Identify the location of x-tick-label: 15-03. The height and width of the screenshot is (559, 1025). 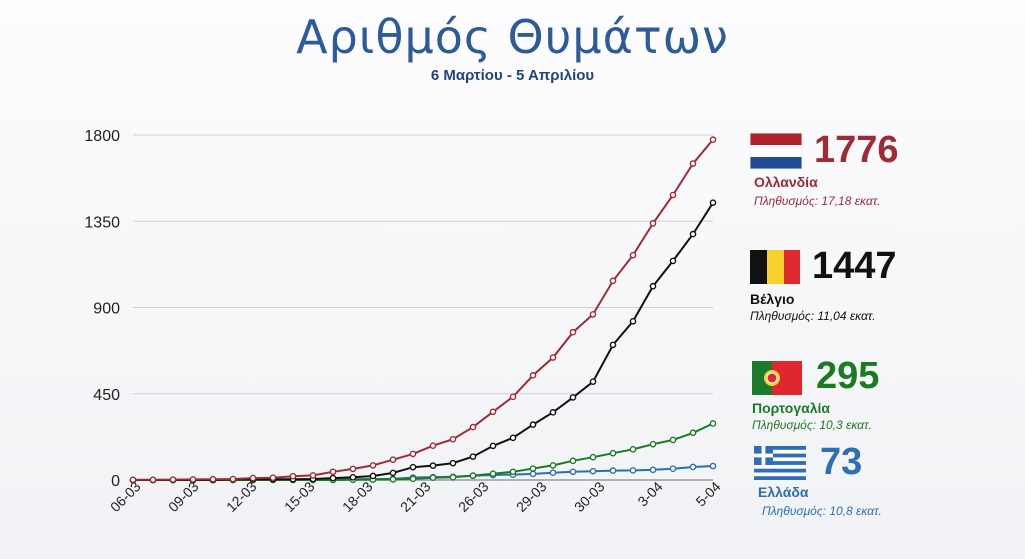
(299, 496).